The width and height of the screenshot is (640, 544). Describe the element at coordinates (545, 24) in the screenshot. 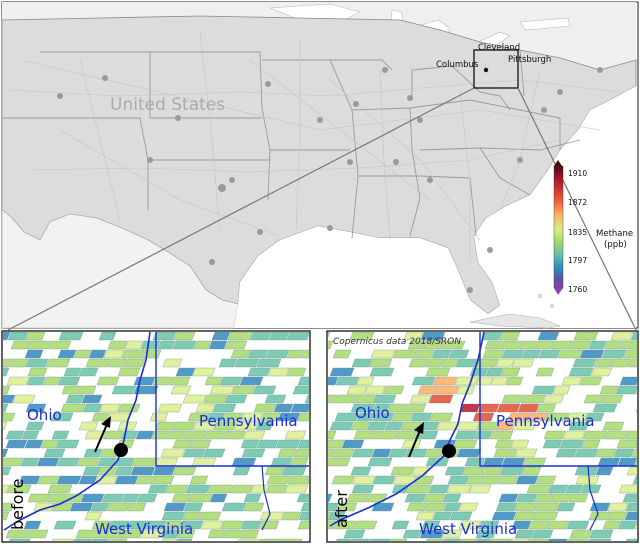

I see `lake-ontario` at that location.